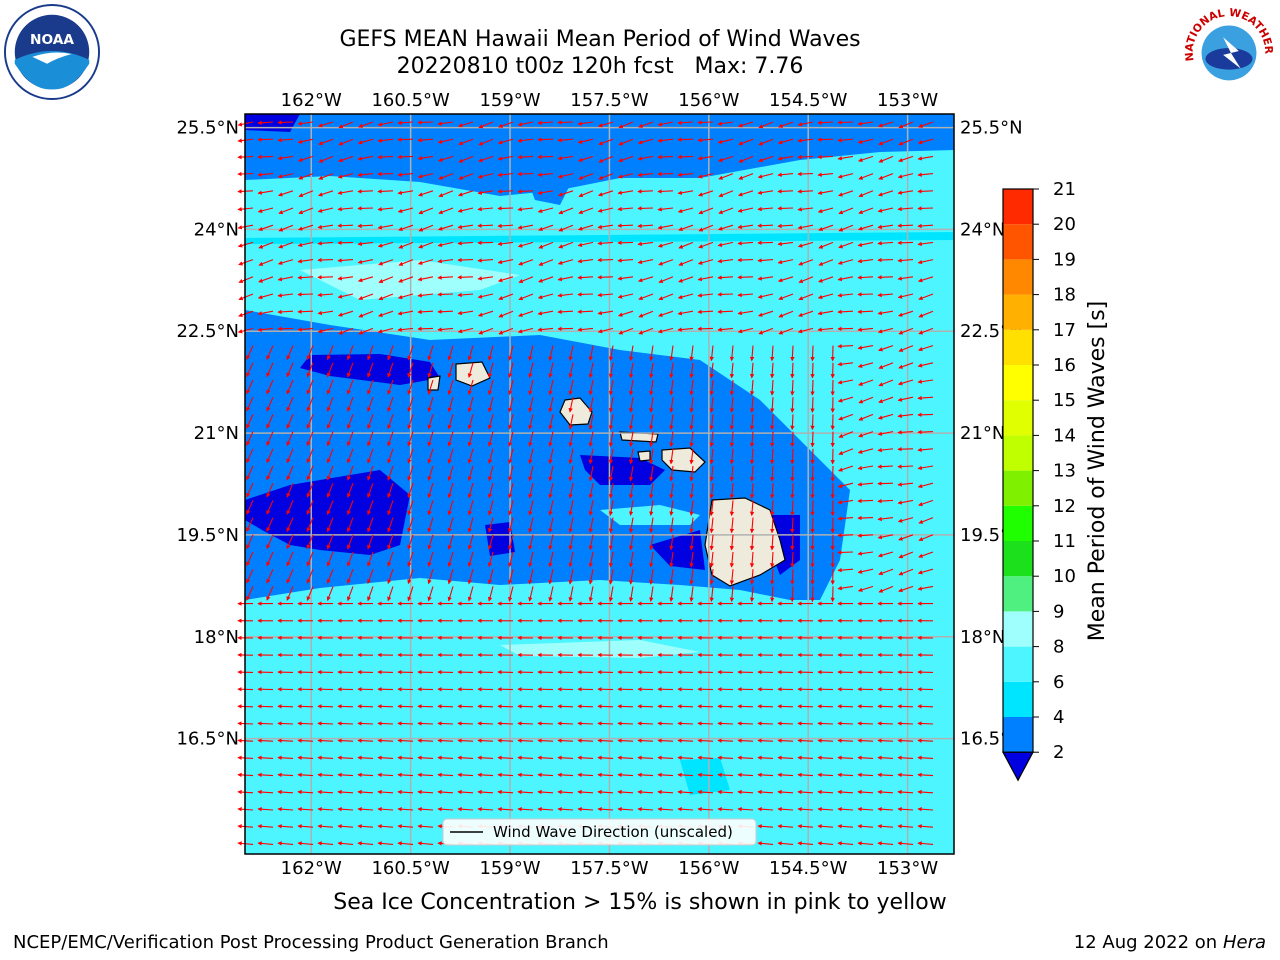  I want to click on lon-label-top: 157.5°W, so click(609, 100).